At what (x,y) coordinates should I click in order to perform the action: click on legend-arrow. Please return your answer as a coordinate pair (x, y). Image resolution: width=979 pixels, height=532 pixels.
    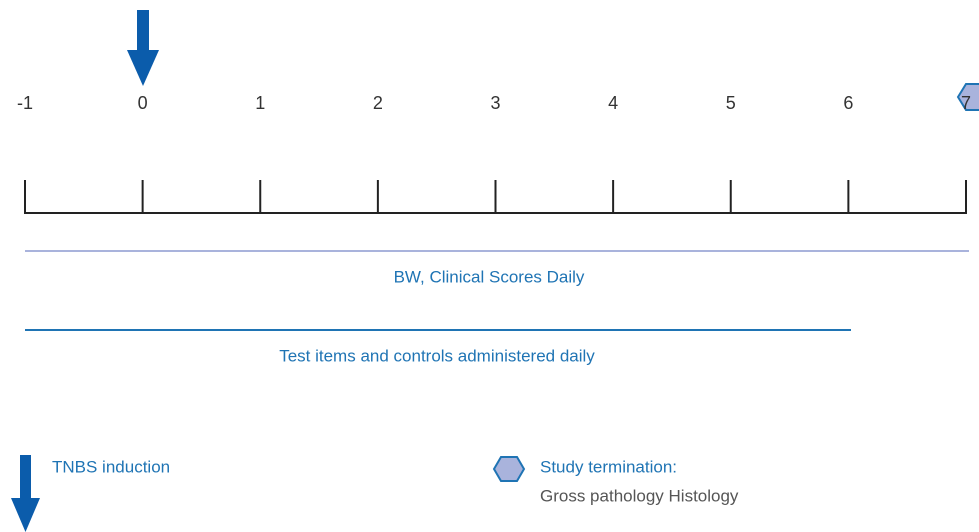
    Looking at the image, I should click on (25, 493).